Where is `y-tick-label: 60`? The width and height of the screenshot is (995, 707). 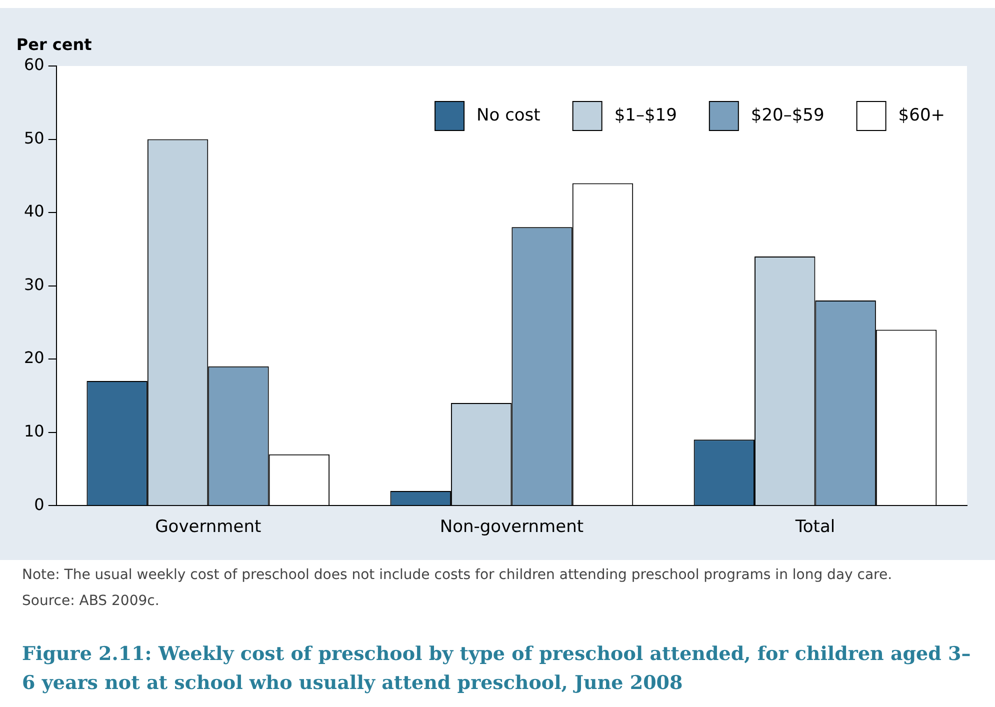
y-tick-label: 60 is located at coordinates (34, 64).